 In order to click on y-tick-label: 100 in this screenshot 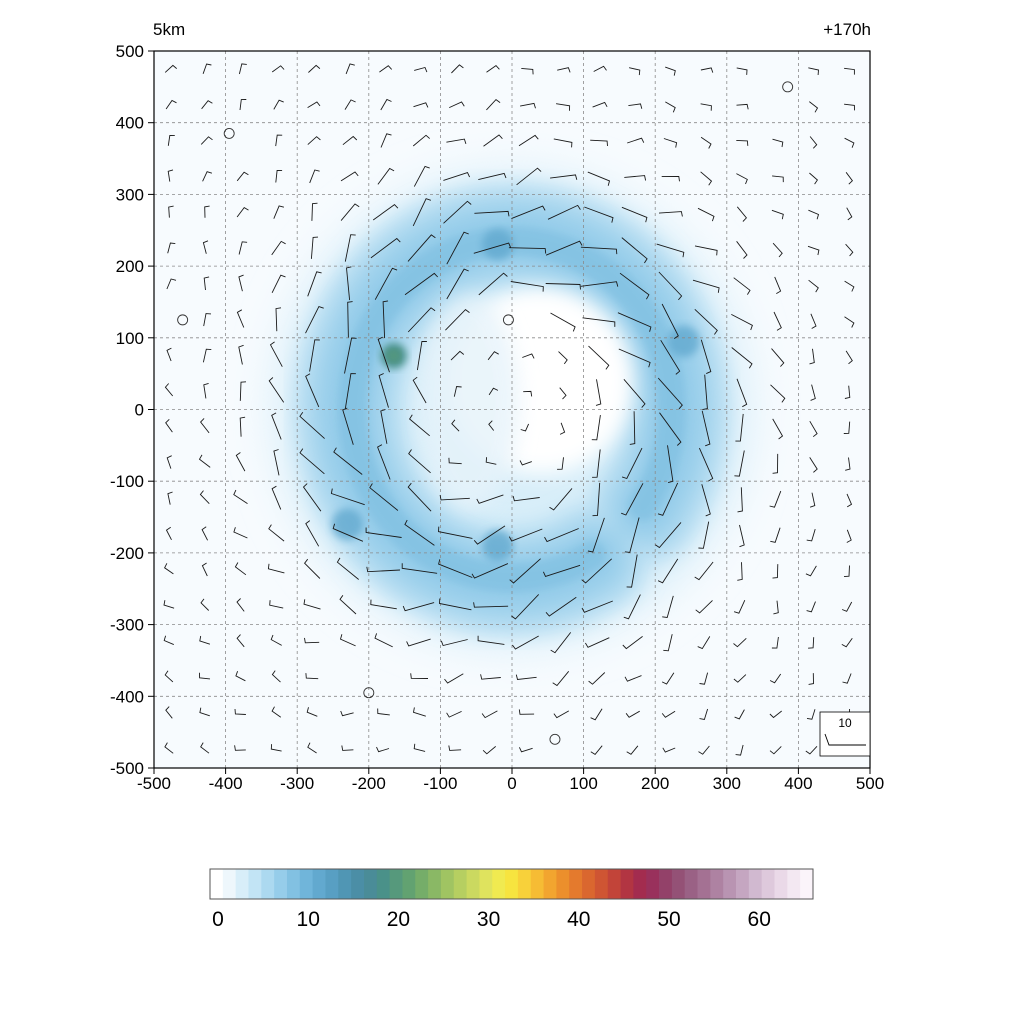, I will do `click(130, 338)`.